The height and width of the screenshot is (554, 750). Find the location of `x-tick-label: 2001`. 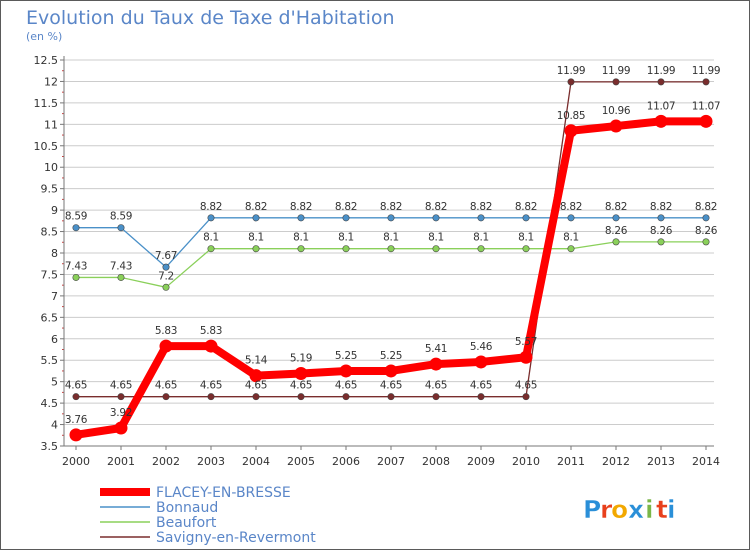

x-tick-label: 2001 is located at coordinates (121, 461).